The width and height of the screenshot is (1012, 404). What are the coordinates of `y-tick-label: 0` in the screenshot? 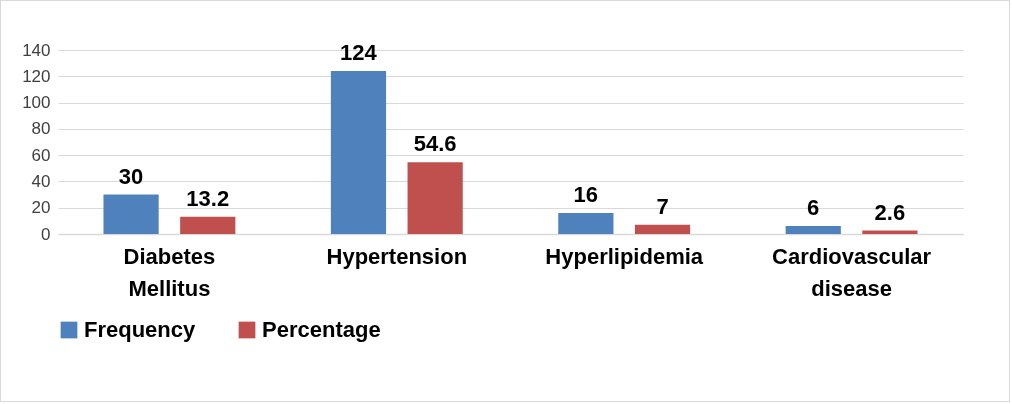 It's located at (46, 234).